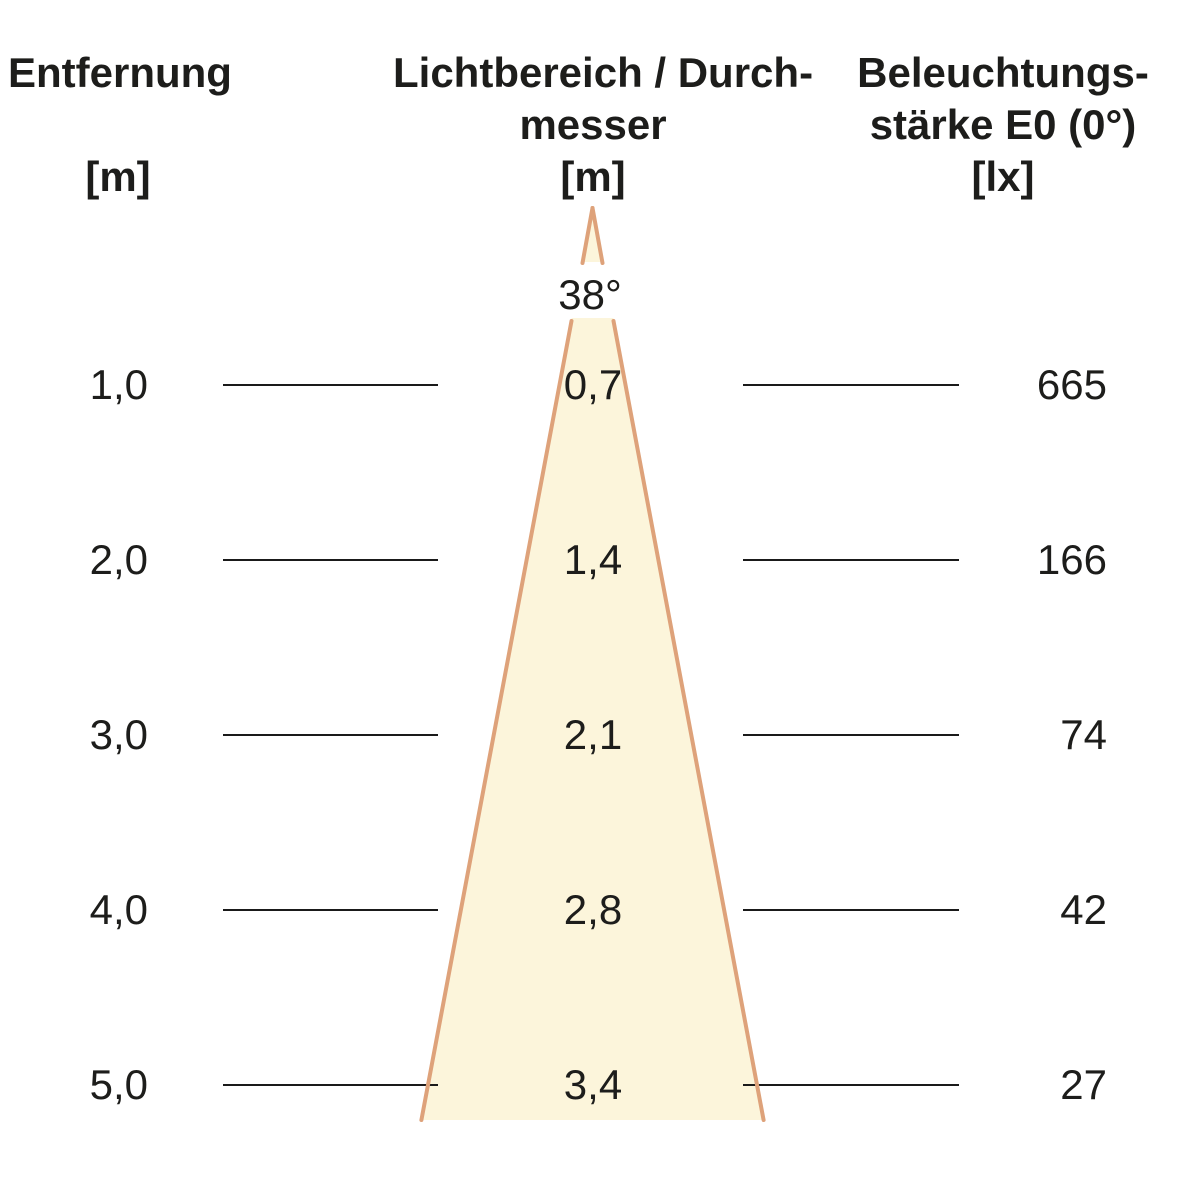 This screenshot has width=1182, height=1182. What do you see at coordinates (118, 384) in the screenshot?
I see `distance-value-1: 1,0` at bounding box center [118, 384].